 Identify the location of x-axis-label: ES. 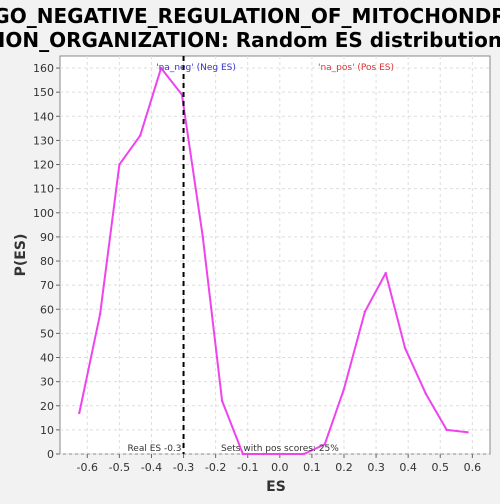
(276, 487).